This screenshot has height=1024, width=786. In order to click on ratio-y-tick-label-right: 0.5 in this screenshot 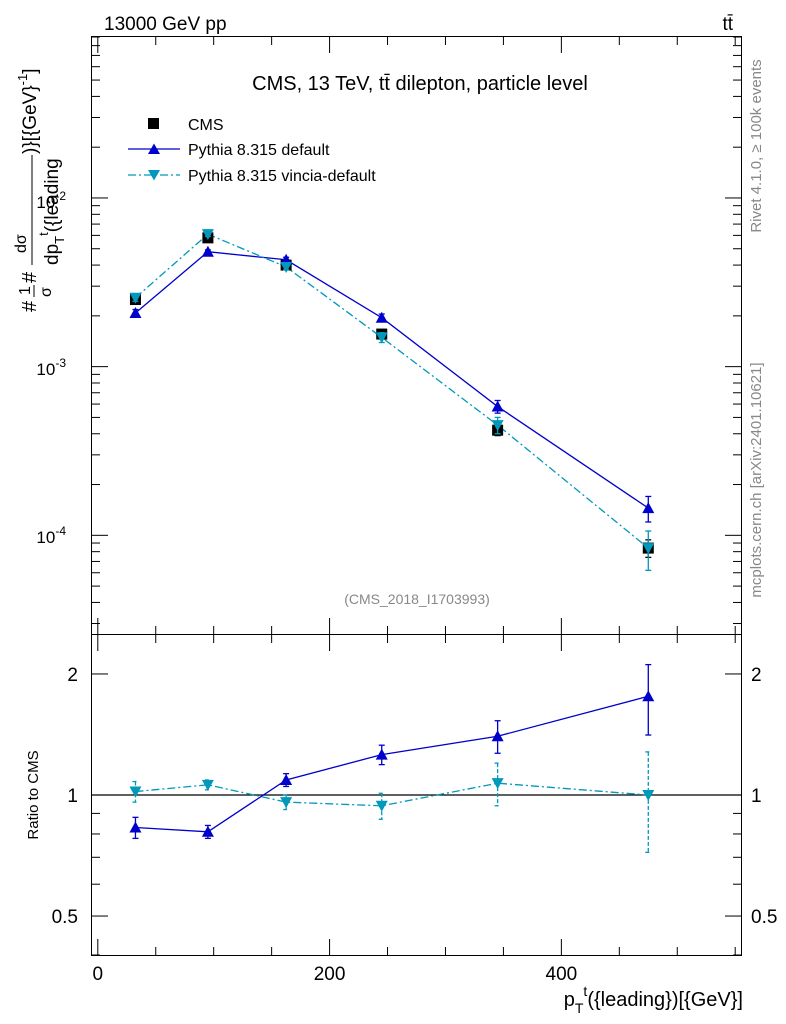, I will do `click(764, 917)`.